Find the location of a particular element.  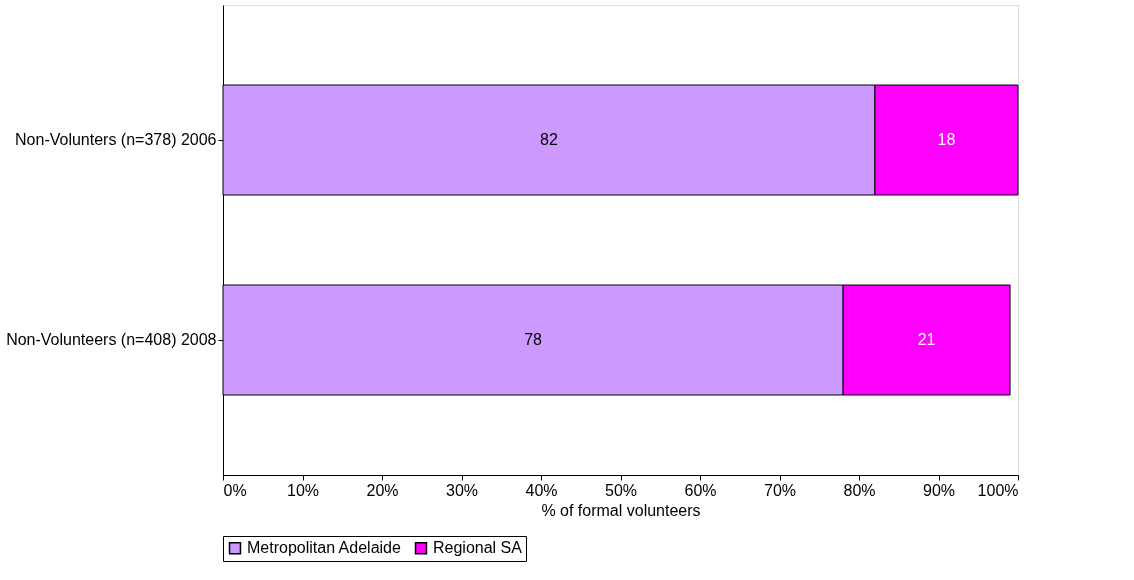

data-label: 18 is located at coordinates (946, 139).